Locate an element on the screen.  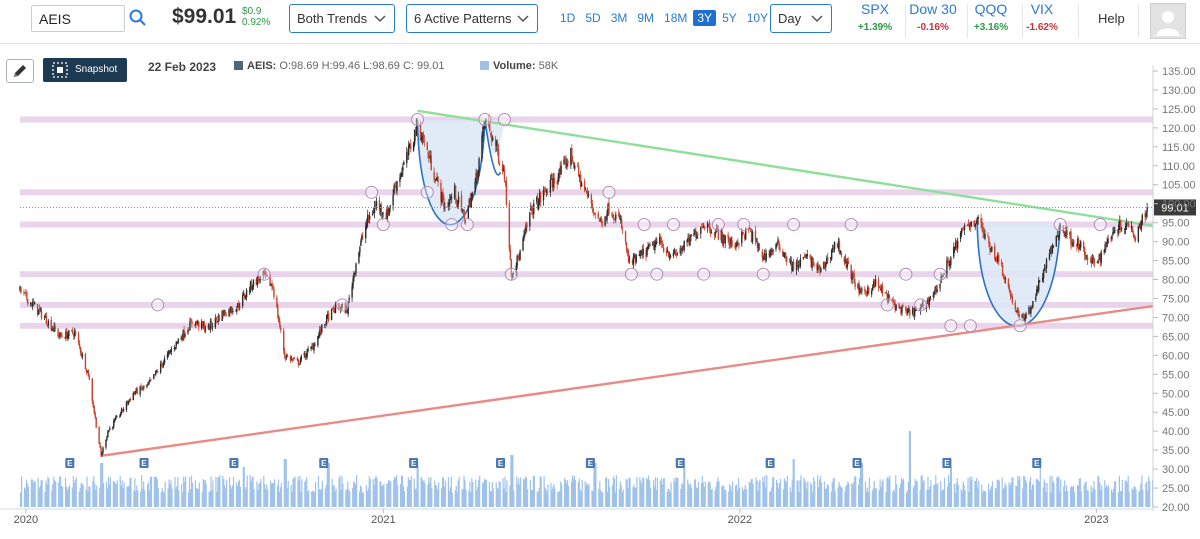
help-link: Help is located at coordinates (1111, 18).